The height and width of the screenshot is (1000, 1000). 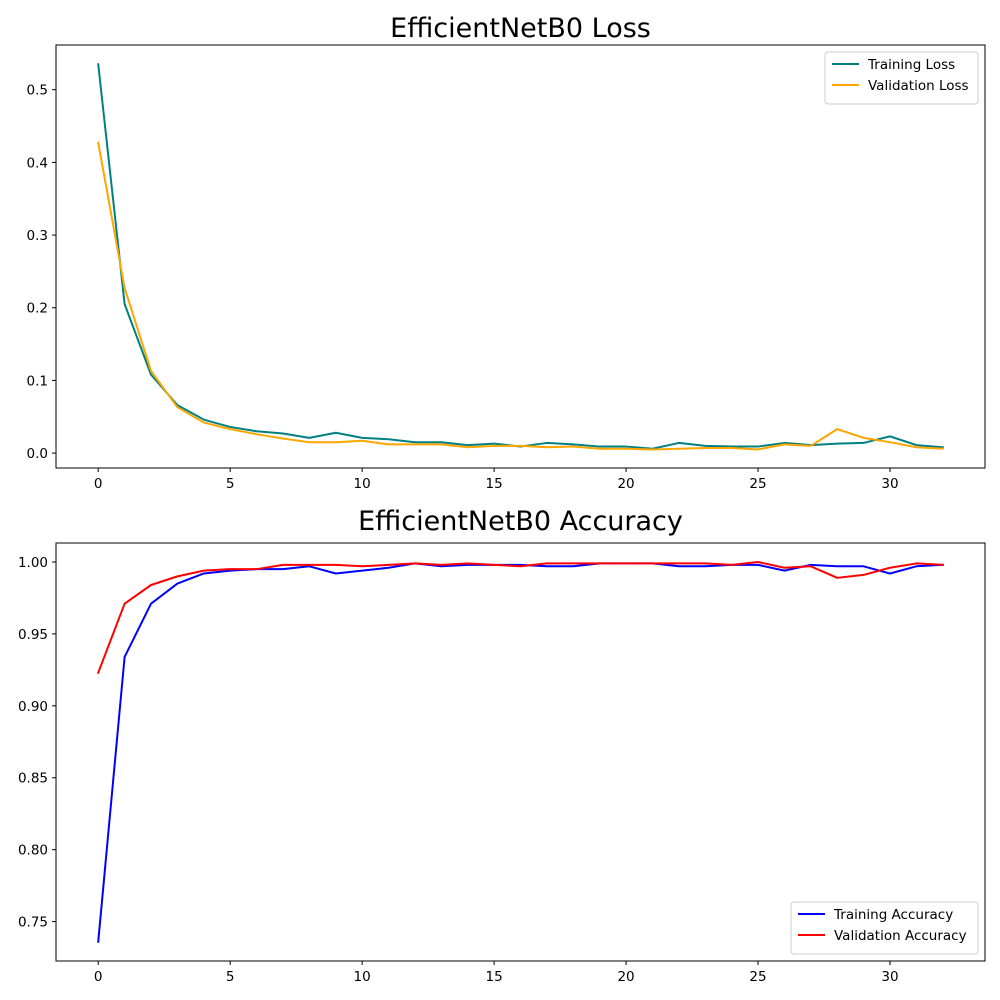 What do you see at coordinates (33, 779) in the screenshot?
I see `y-tick-label: 0.85` at bounding box center [33, 779].